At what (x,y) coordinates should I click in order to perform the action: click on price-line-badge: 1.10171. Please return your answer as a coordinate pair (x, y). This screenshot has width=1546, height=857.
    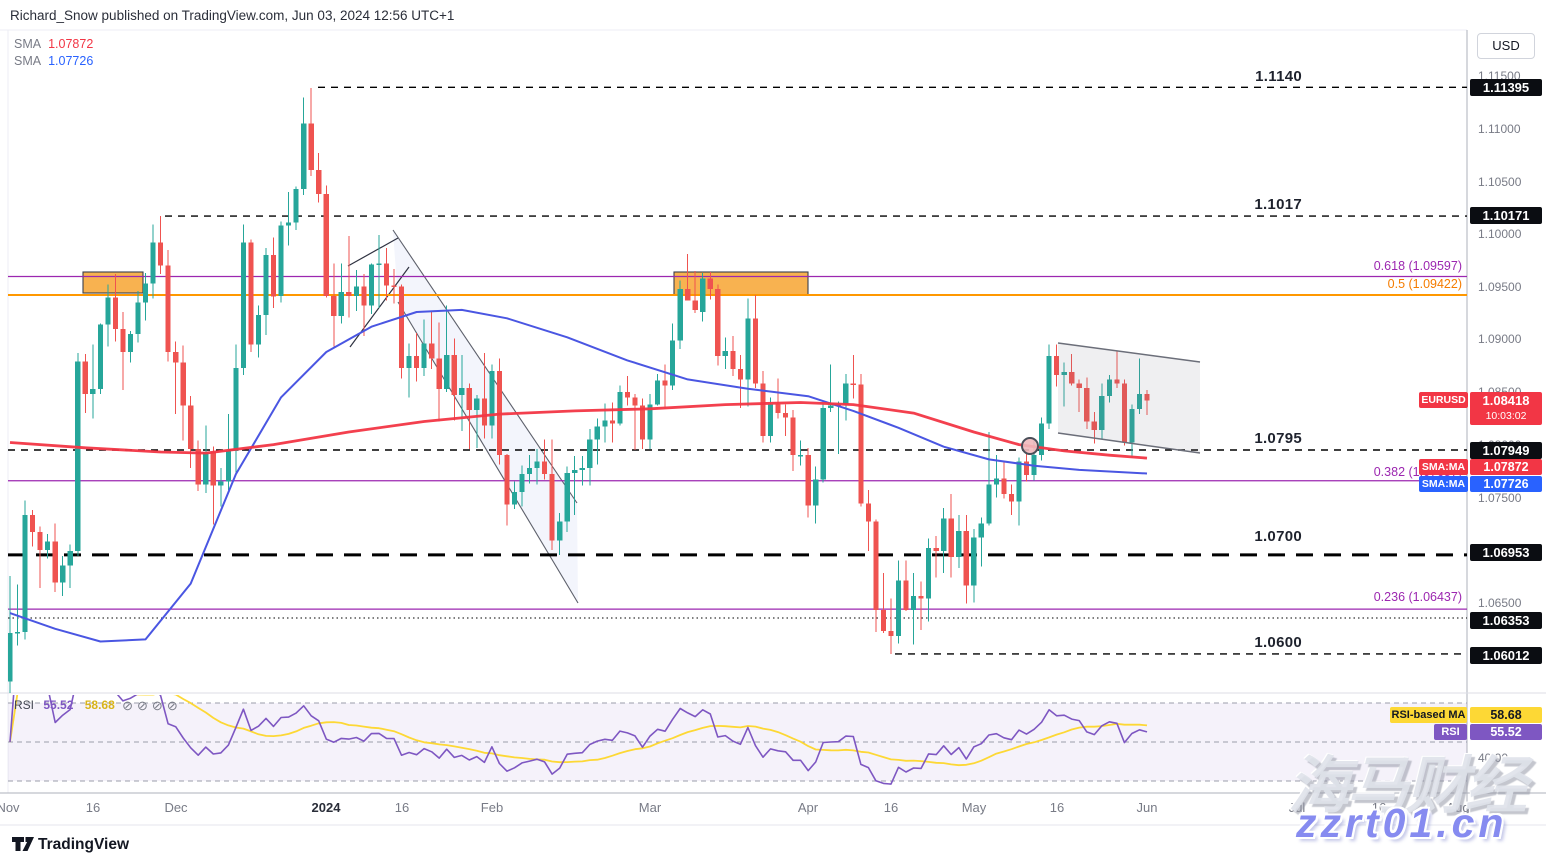
    Looking at the image, I should click on (1506, 215).